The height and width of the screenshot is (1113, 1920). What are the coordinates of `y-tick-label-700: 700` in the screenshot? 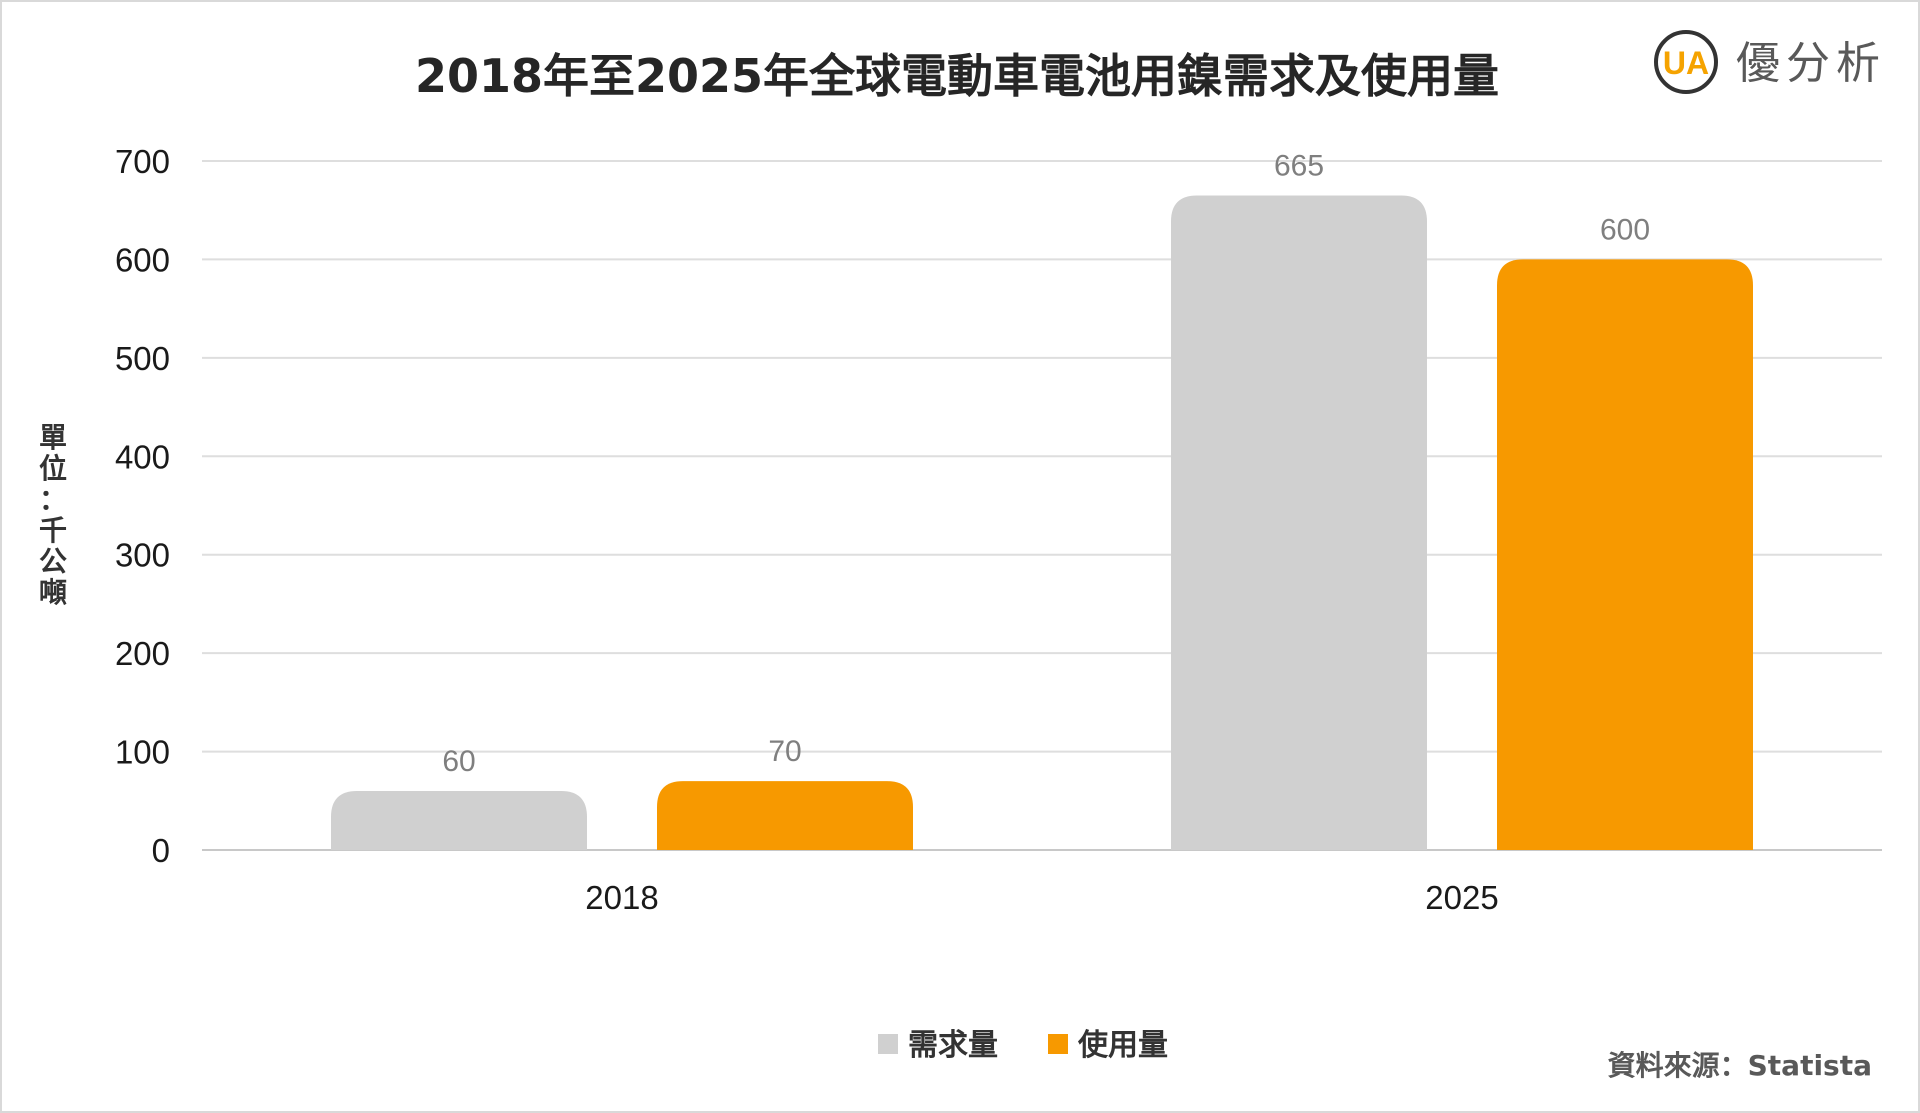 It's located at (142, 161).